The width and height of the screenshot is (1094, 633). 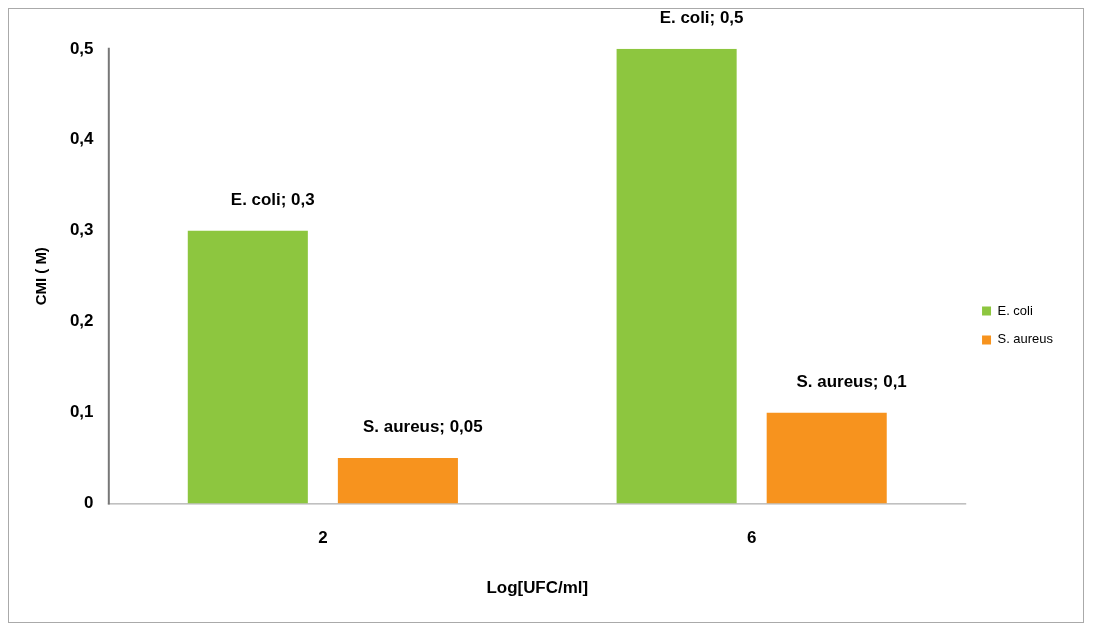 I want to click on data-label: S. aureus; 0,05, so click(x=423, y=427).